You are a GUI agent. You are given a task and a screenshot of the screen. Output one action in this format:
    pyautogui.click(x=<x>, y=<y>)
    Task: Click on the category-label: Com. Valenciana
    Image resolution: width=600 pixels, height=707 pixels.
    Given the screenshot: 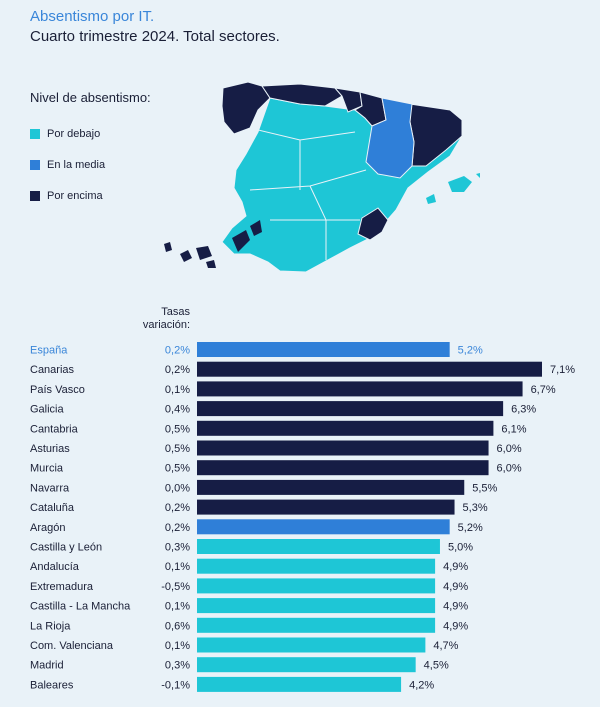 What is the action you would take?
    pyautogui.click(x=72, y=646)
    